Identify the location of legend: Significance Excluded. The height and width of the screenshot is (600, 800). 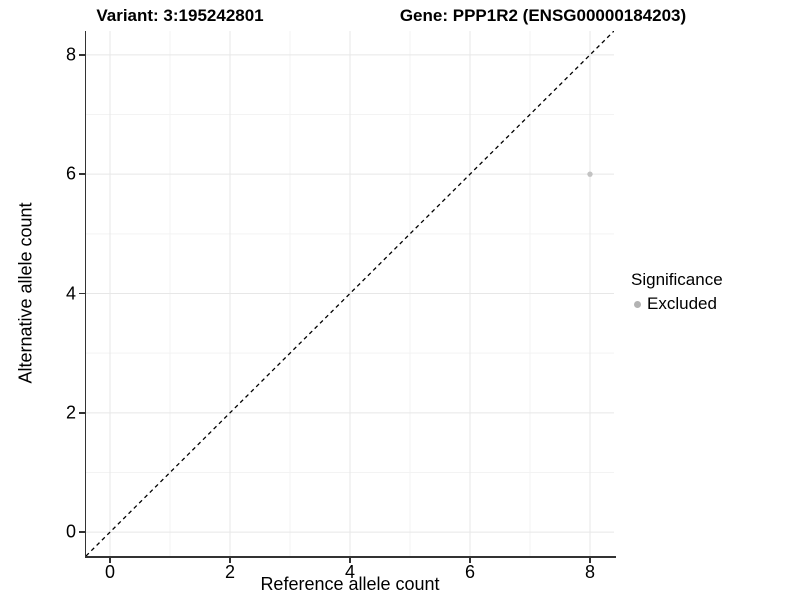
(677, 292).